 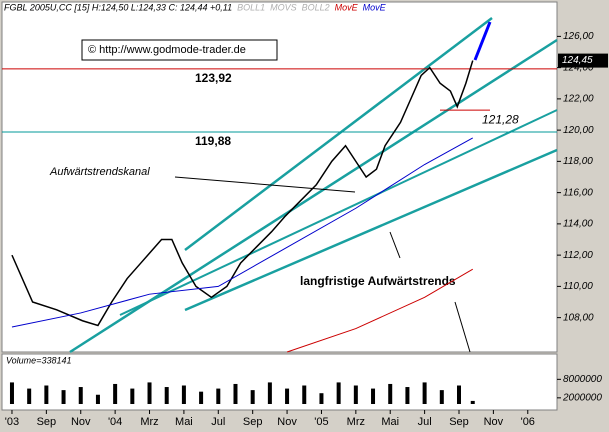 I want to click on x-tick-label: '04, so click(x=115, y=422).